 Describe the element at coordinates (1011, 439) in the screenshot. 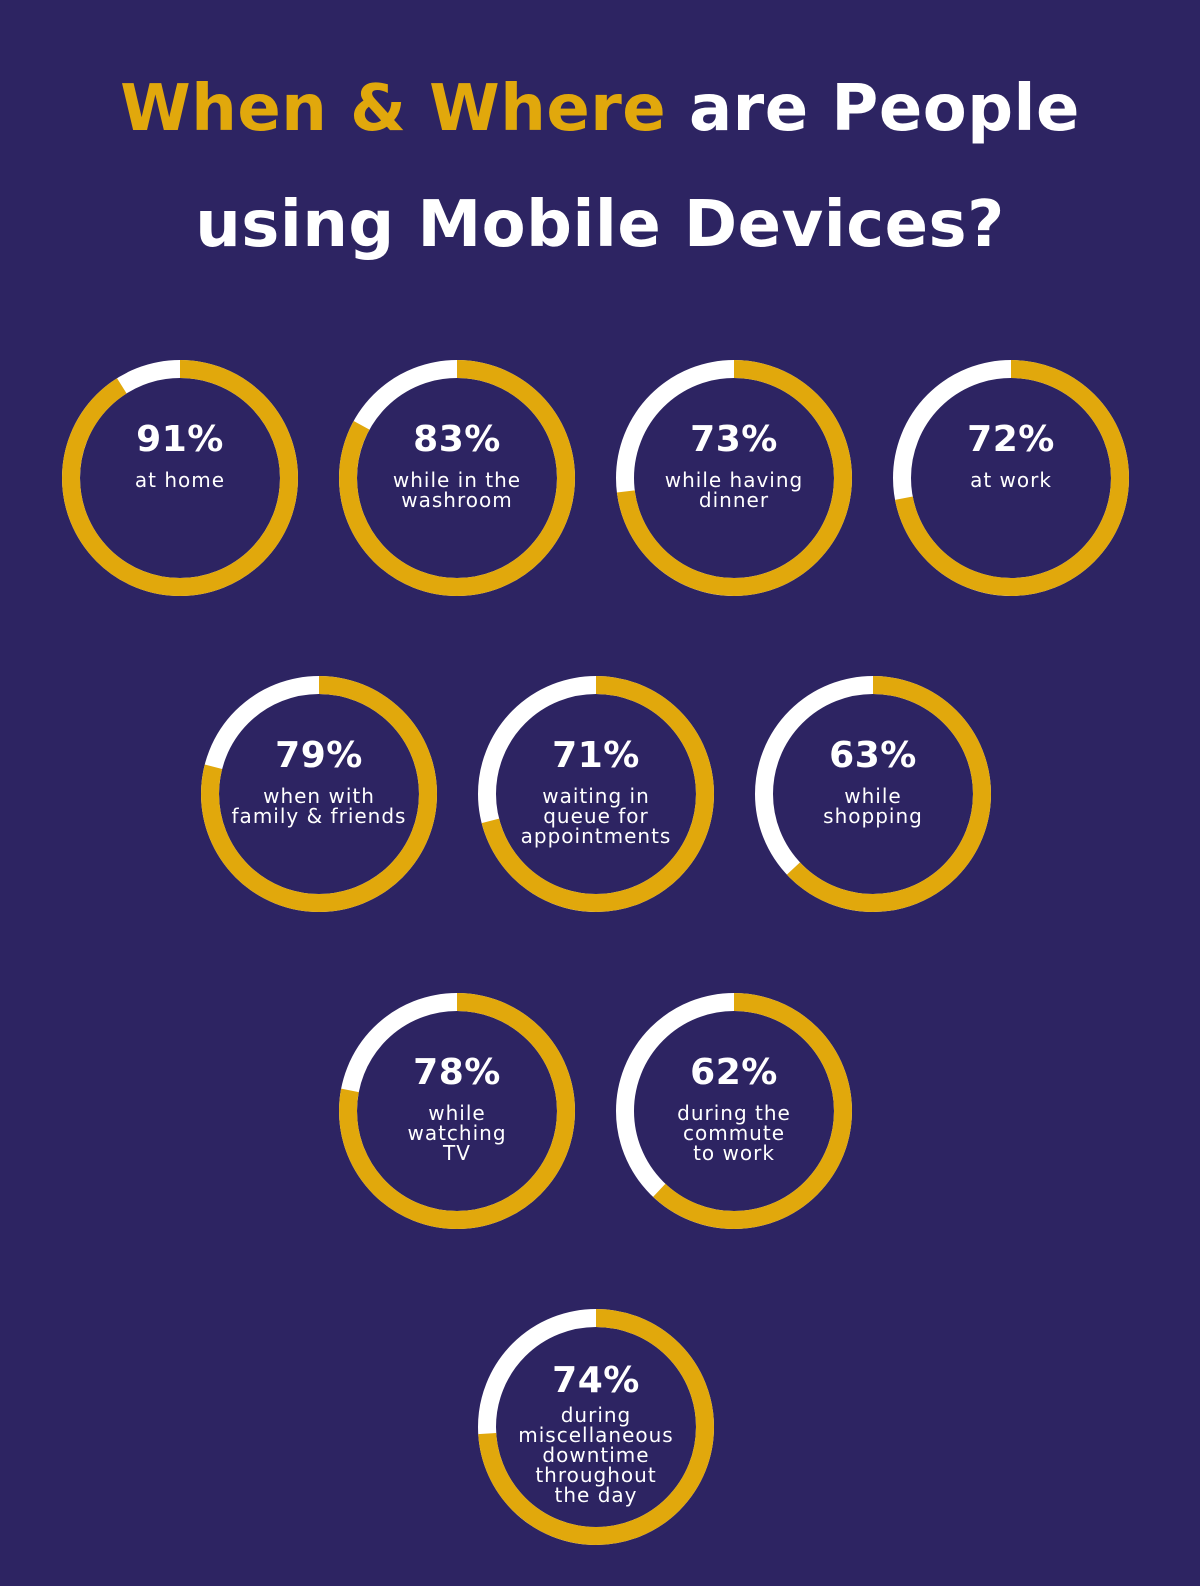

I see `donut-percent: 72%` at that location.